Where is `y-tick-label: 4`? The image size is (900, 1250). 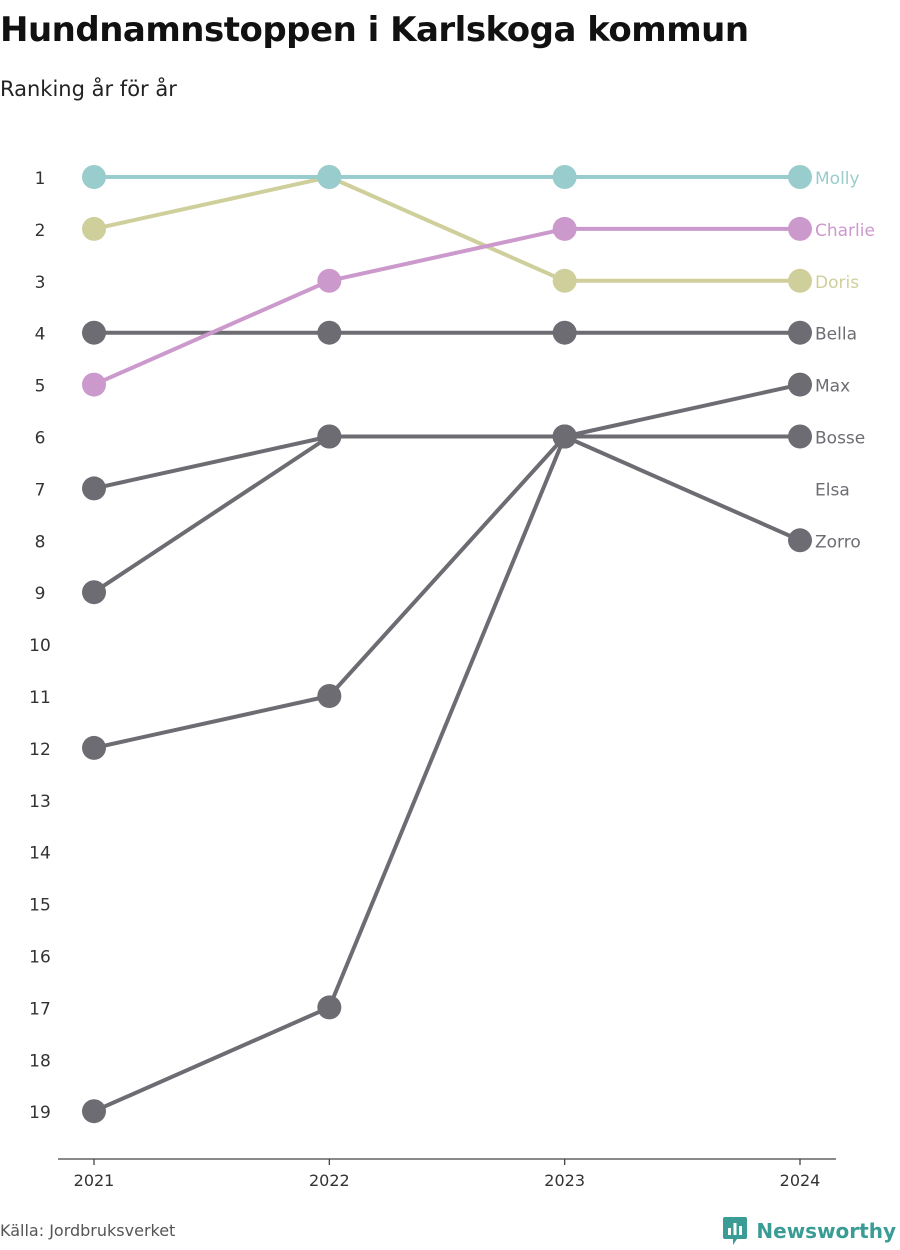
y-tick-label: 4 is located at coordinates (40, 335).